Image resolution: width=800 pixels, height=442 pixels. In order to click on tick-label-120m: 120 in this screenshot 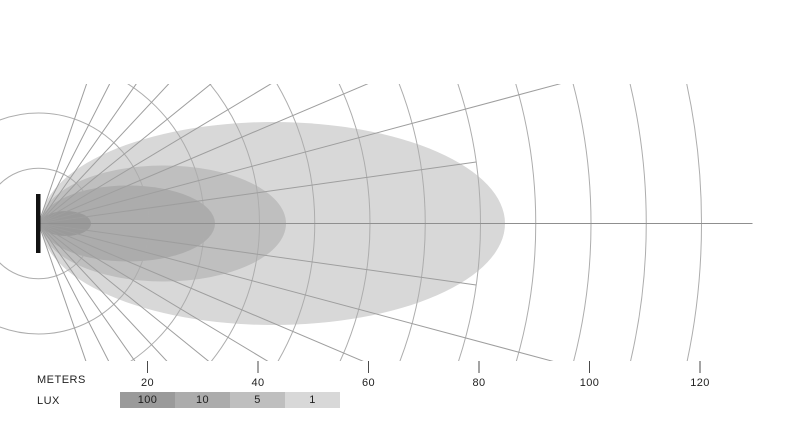, I will do `click(700, 383)`.